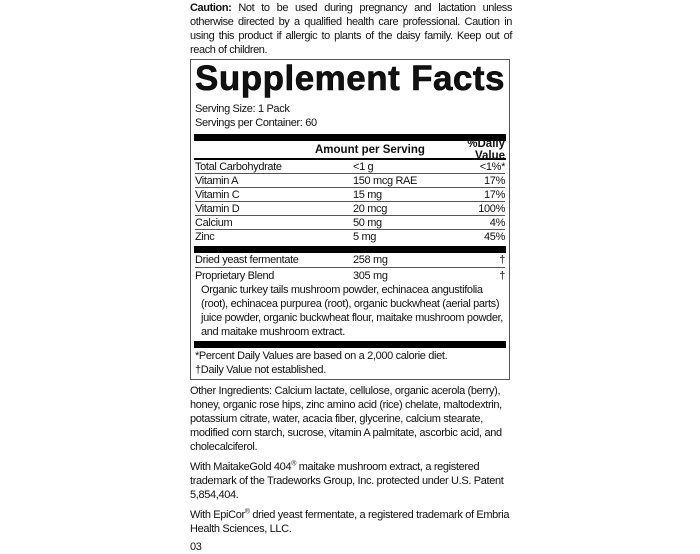 The image size is (700, 554). Describe the element at coordinates (298, 78) in the screenshot. I see `title-left: Supplement` at that location.